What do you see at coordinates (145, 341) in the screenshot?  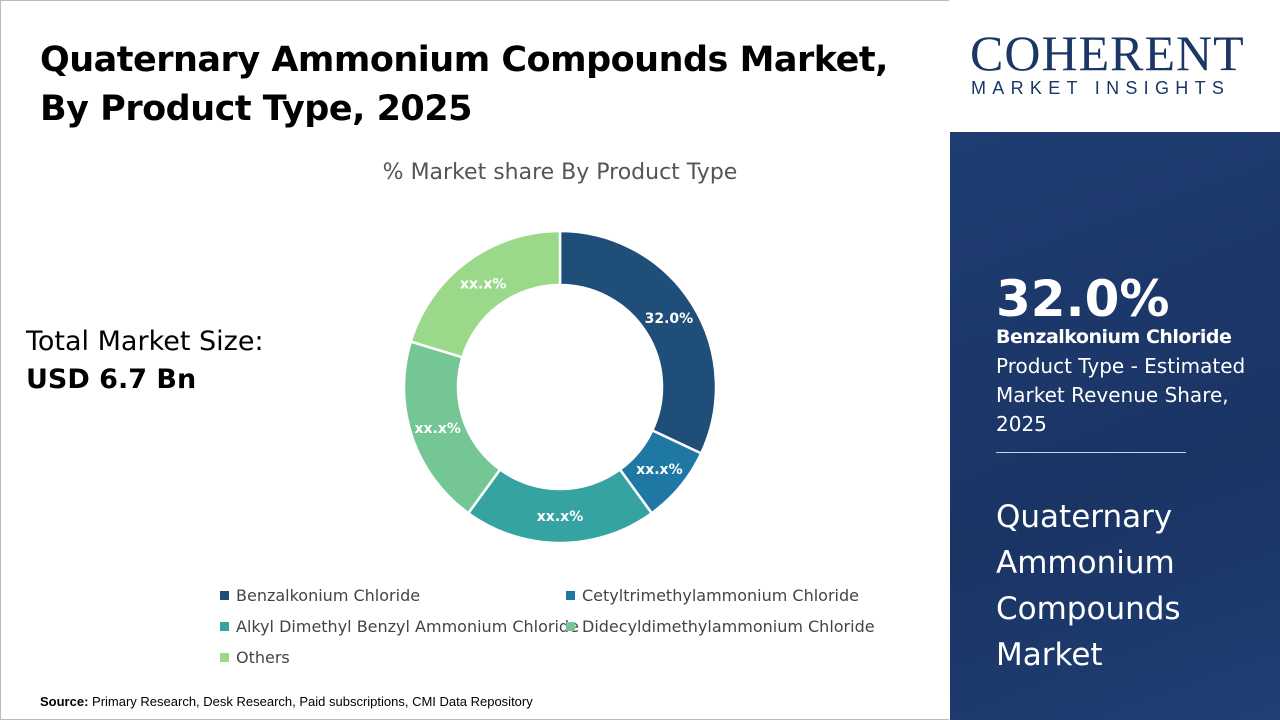 I see `total-market-label: Total Market Size:` at bounding box center [145, 341].